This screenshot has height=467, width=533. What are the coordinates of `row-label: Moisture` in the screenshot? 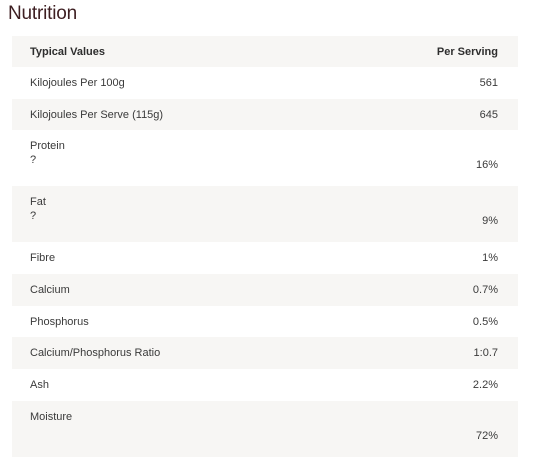 It's located at (51, 416).